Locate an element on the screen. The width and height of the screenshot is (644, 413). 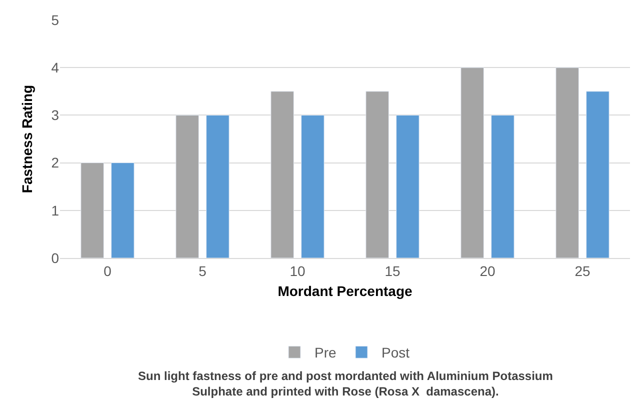
y-tick-label: 2 is located at coordinates (55, 162).